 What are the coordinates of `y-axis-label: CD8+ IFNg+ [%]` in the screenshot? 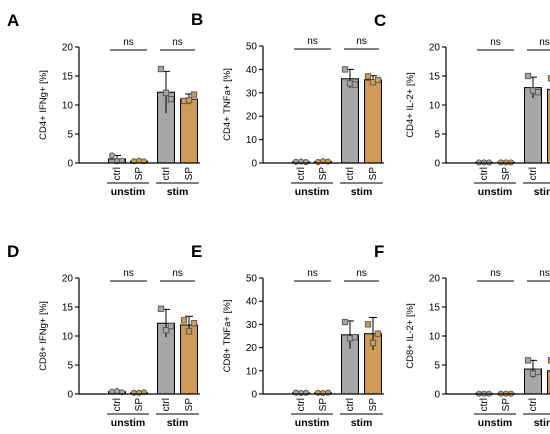 It's located at (43, 336).